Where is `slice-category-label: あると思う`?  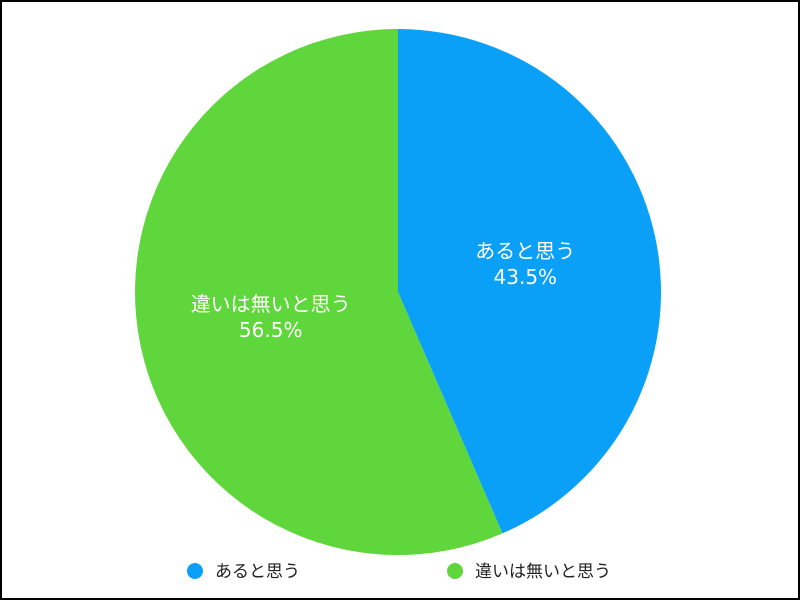 slice-category-label: あると思う is located at coordinates (525, 251).